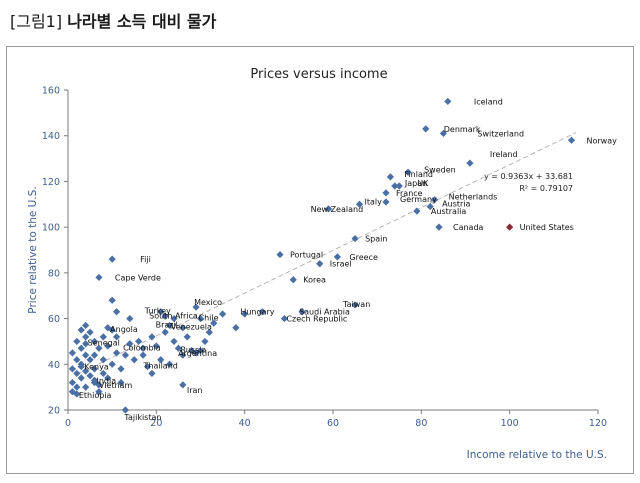  Describe the element at coordinates (195, 390) in the screenshot. I see `point-label: Iran` at that location.